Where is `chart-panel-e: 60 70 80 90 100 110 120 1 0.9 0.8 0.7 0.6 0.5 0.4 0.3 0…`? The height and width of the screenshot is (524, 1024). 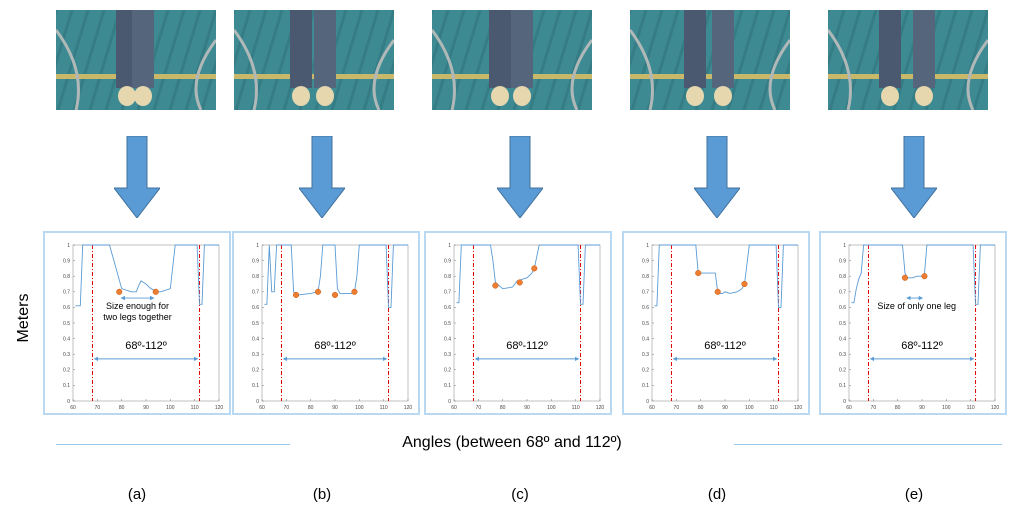 chart-panel-e: 60 70 80 90 100 110 120 1 0.9 0.8 0.7 0.6 0.5 0.4 0.3 0… is located at coordinates (913, 323).